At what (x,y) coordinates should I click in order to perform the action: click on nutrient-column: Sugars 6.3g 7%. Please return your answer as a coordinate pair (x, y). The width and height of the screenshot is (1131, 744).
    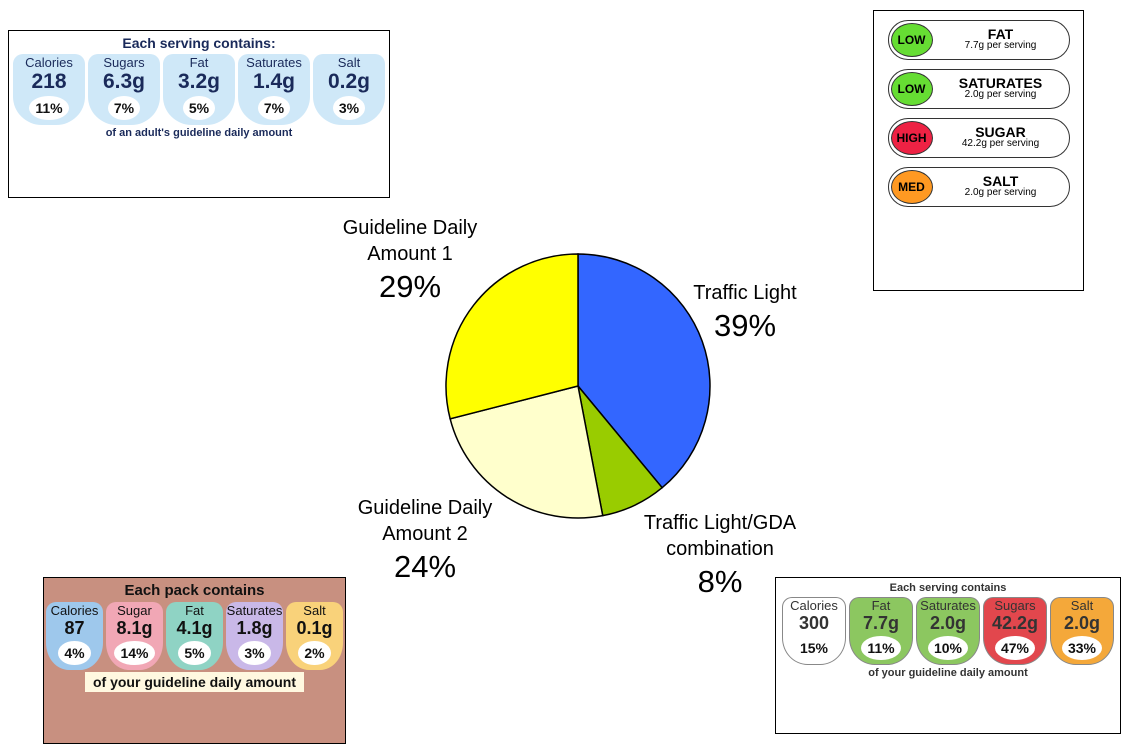
    Looking at the image, I should click on (124, 89).